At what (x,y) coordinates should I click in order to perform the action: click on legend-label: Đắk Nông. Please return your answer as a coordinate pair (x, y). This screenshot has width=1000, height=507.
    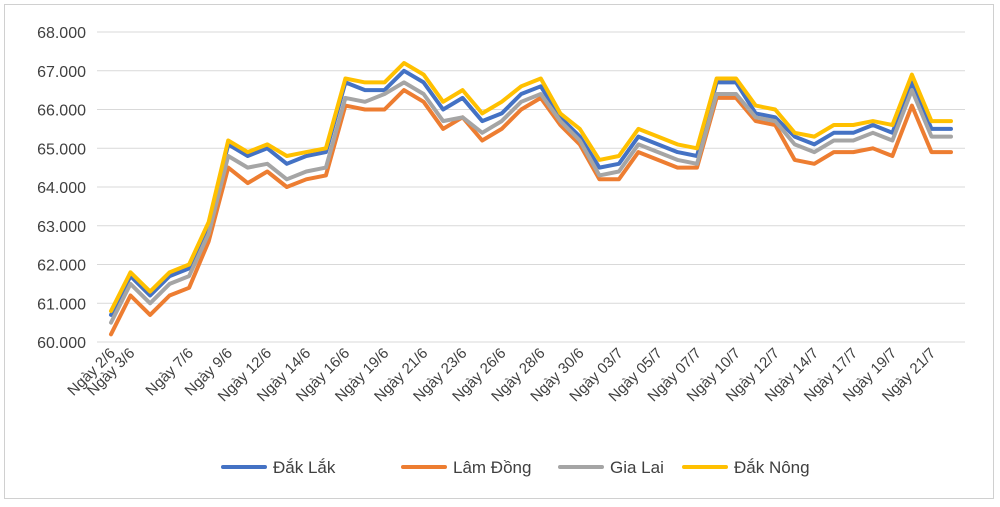
    Looking at the image, I should click on (772, 467).